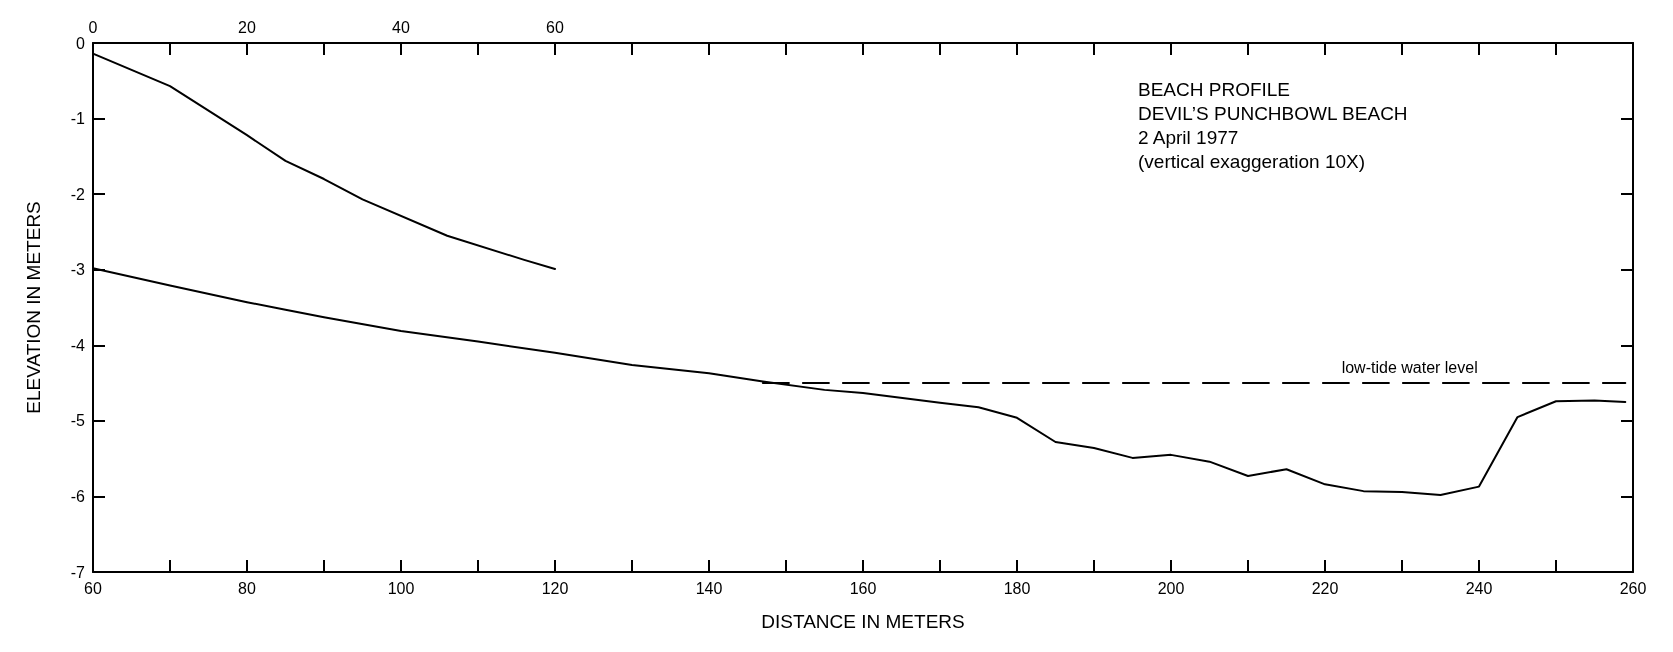 This screenshot has width=1673, height=652. I want to click on annotation: 2 April 1977, so click(1188, 137).